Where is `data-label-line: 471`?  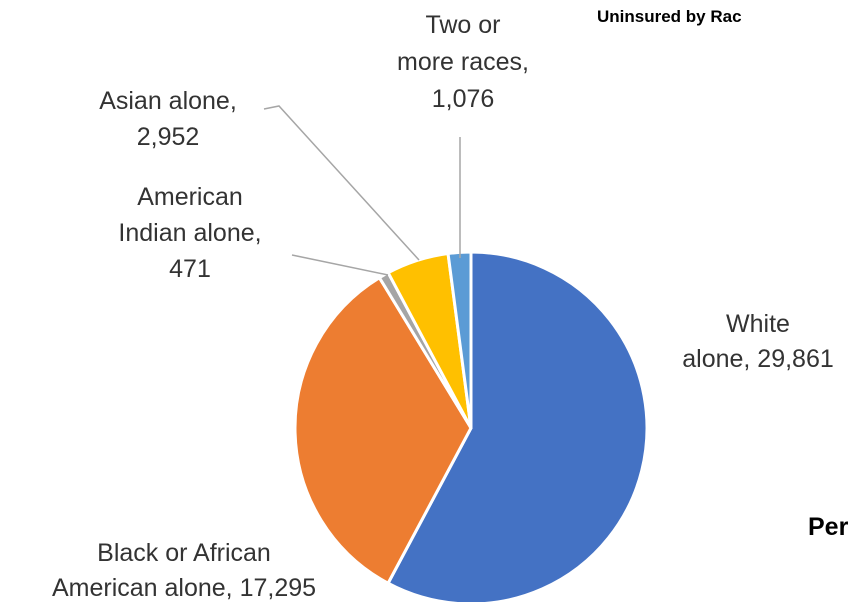 data-label-line: 471 is located at coordinates (190, 269).